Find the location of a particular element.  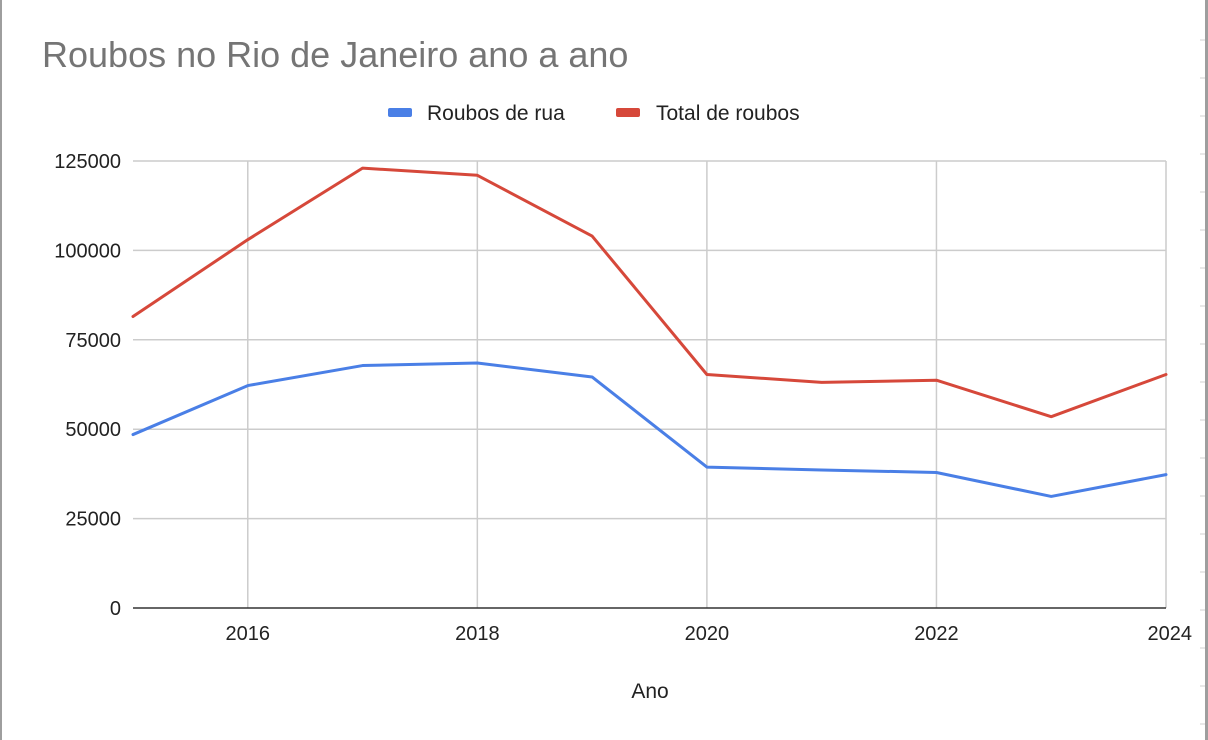

legend: Roubos de rua Total de roubos is located at coordinates (594, 113).